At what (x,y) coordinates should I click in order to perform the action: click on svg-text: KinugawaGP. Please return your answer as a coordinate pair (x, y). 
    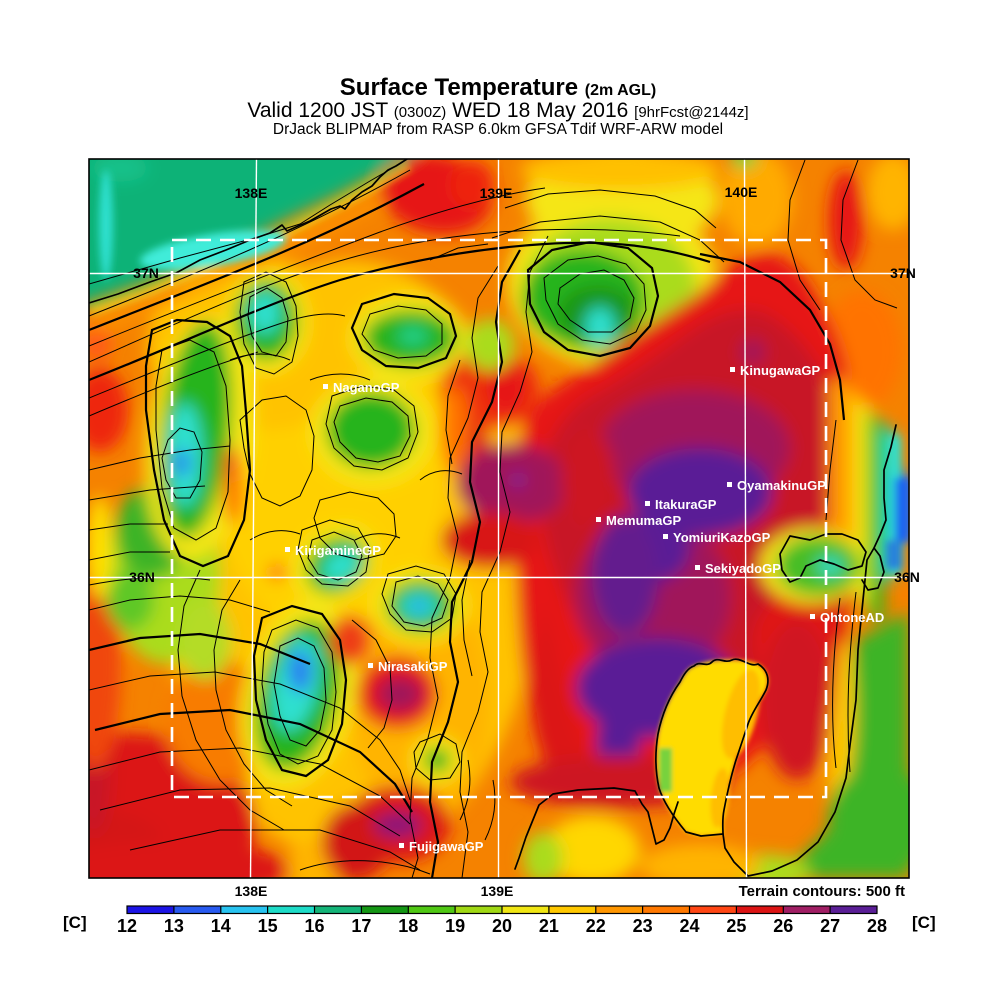
    Looking at the image, I should click on (780, 370).